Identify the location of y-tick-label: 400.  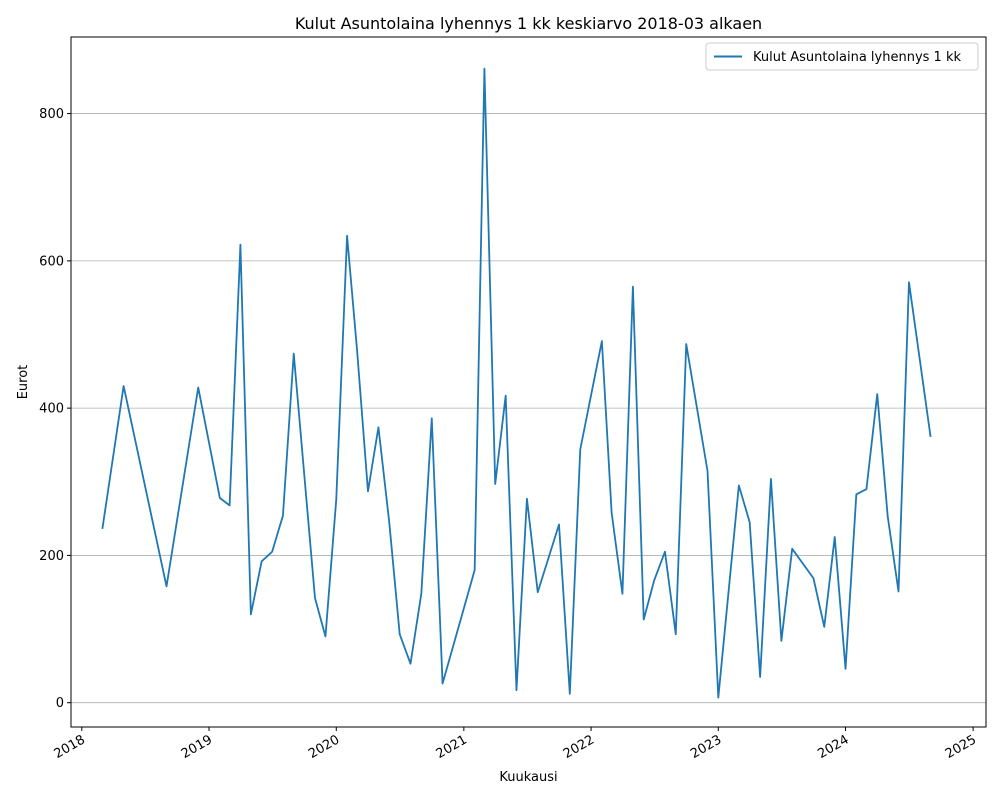
(51, 409).